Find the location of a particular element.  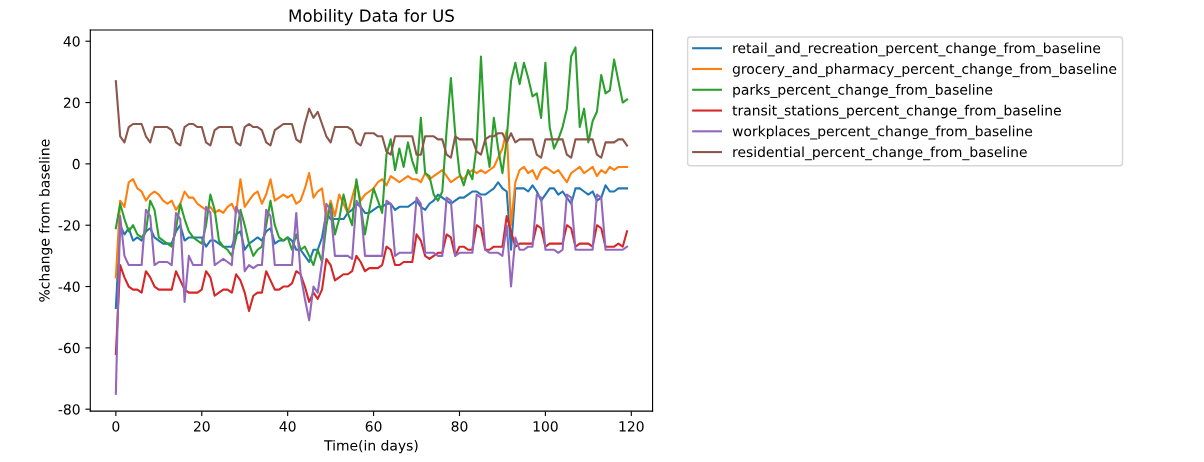

y-tick-label: 40 is located at coordinates (71, 41).